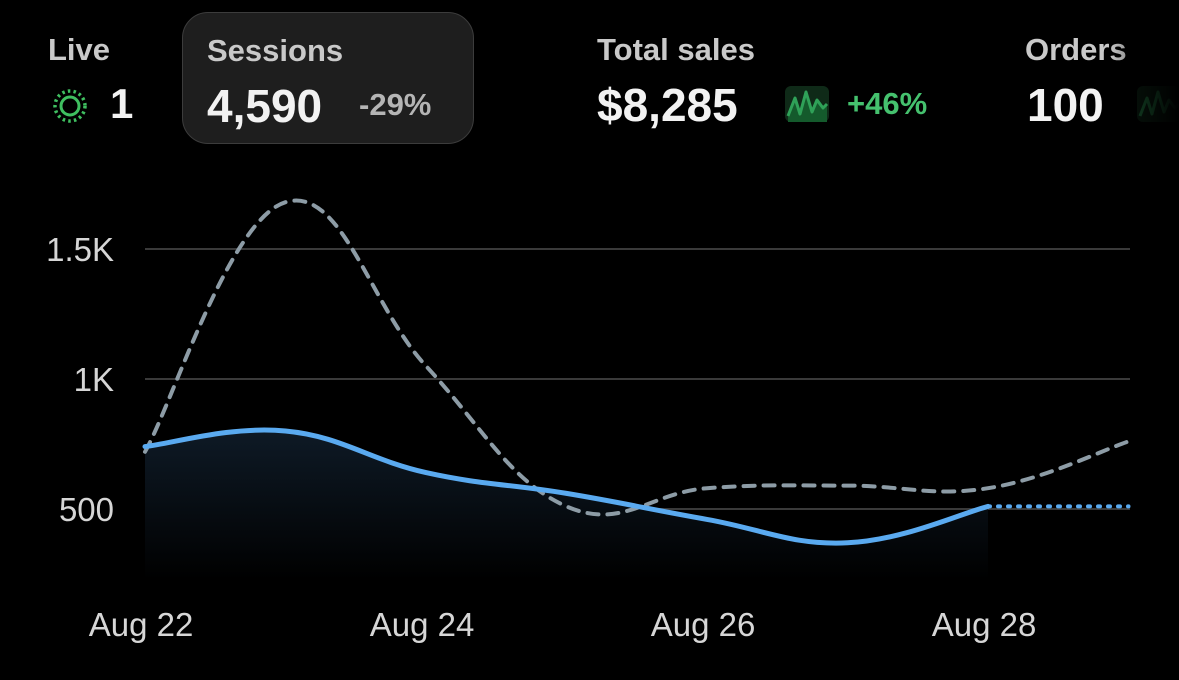  I want to click on metric-sessions-label: Sessions, so click(275, 50).